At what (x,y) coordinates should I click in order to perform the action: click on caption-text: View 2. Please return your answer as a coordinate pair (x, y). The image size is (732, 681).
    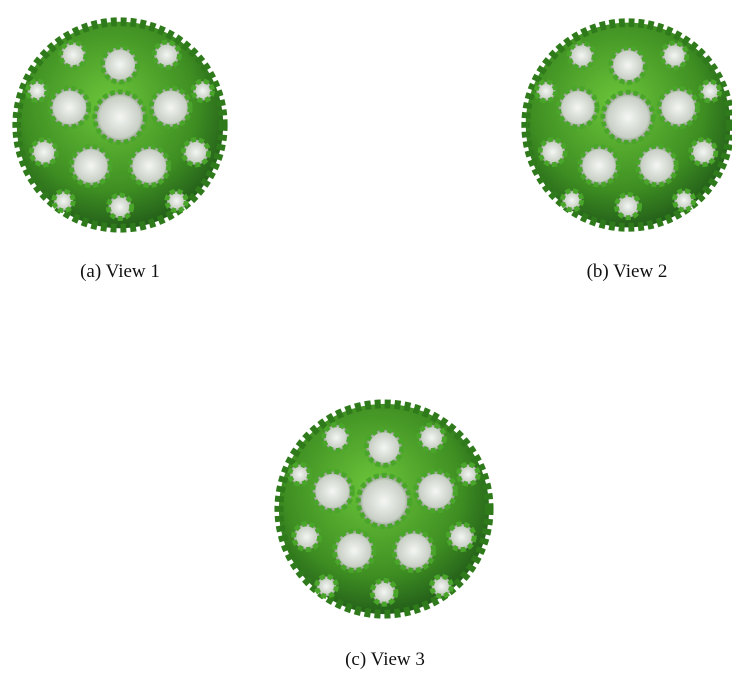
    Looking at the image, I should click on (640, 271).